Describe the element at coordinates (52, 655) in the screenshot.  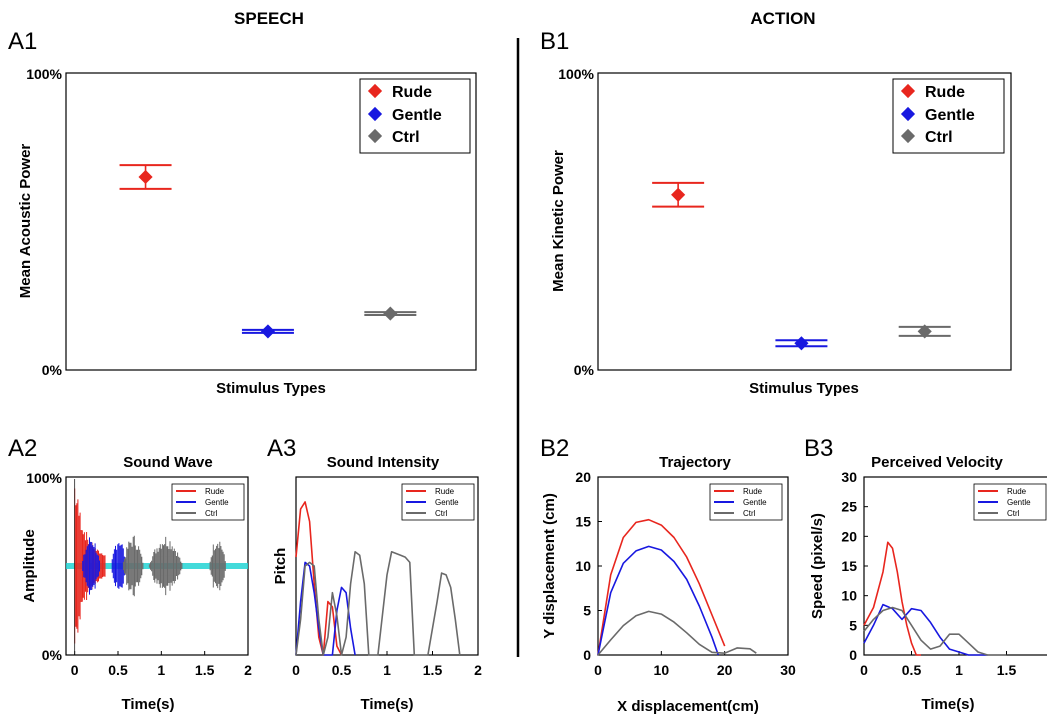
I see `a2-ytick-bottom: 0%` at that location.